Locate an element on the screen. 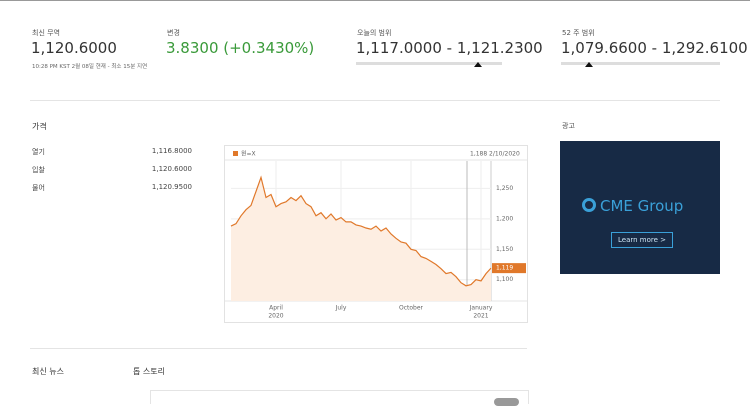 The height and width of the screenshot is (406, 750). price-row-value: 1,116.8000 is located at coordinates (171, 151).